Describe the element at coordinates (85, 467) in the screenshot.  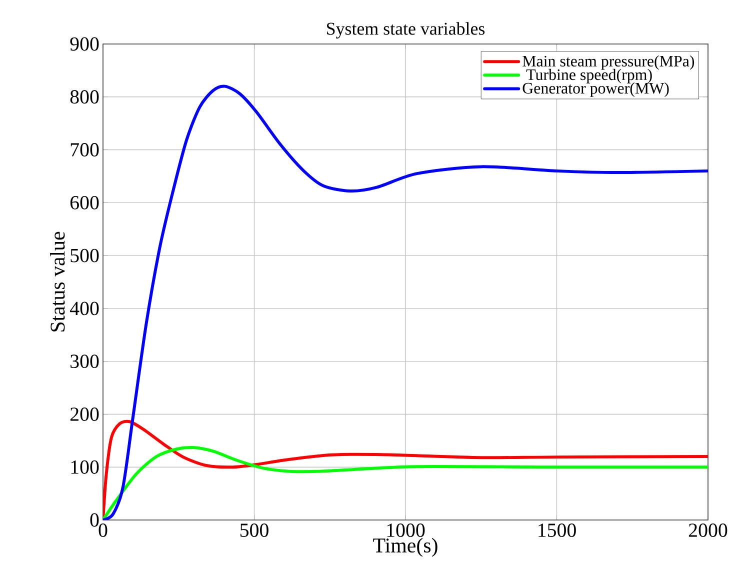
I see `y-tick-label: 100` at that location.